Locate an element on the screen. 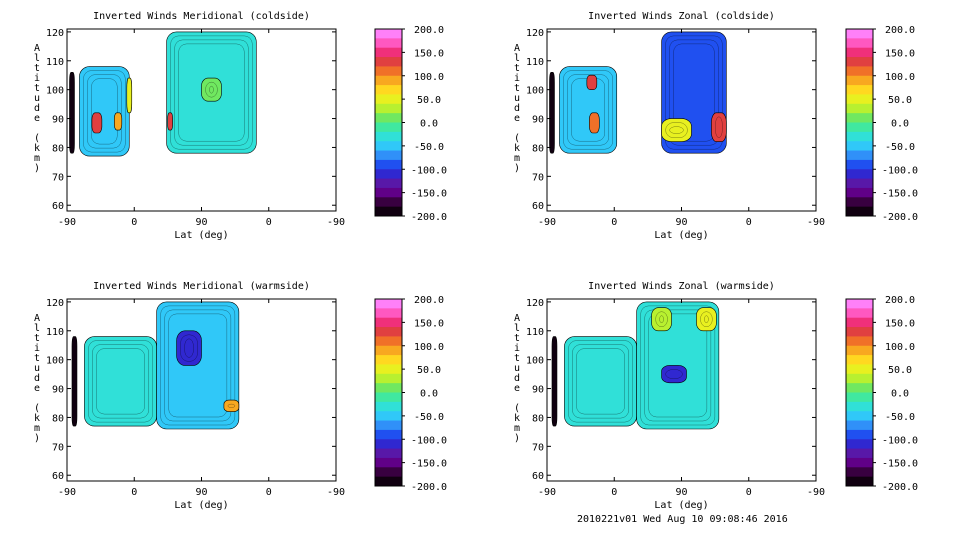 This screenshot has width=960, height=540. y-axis-label-char: i is located at coordinates (37, 348).